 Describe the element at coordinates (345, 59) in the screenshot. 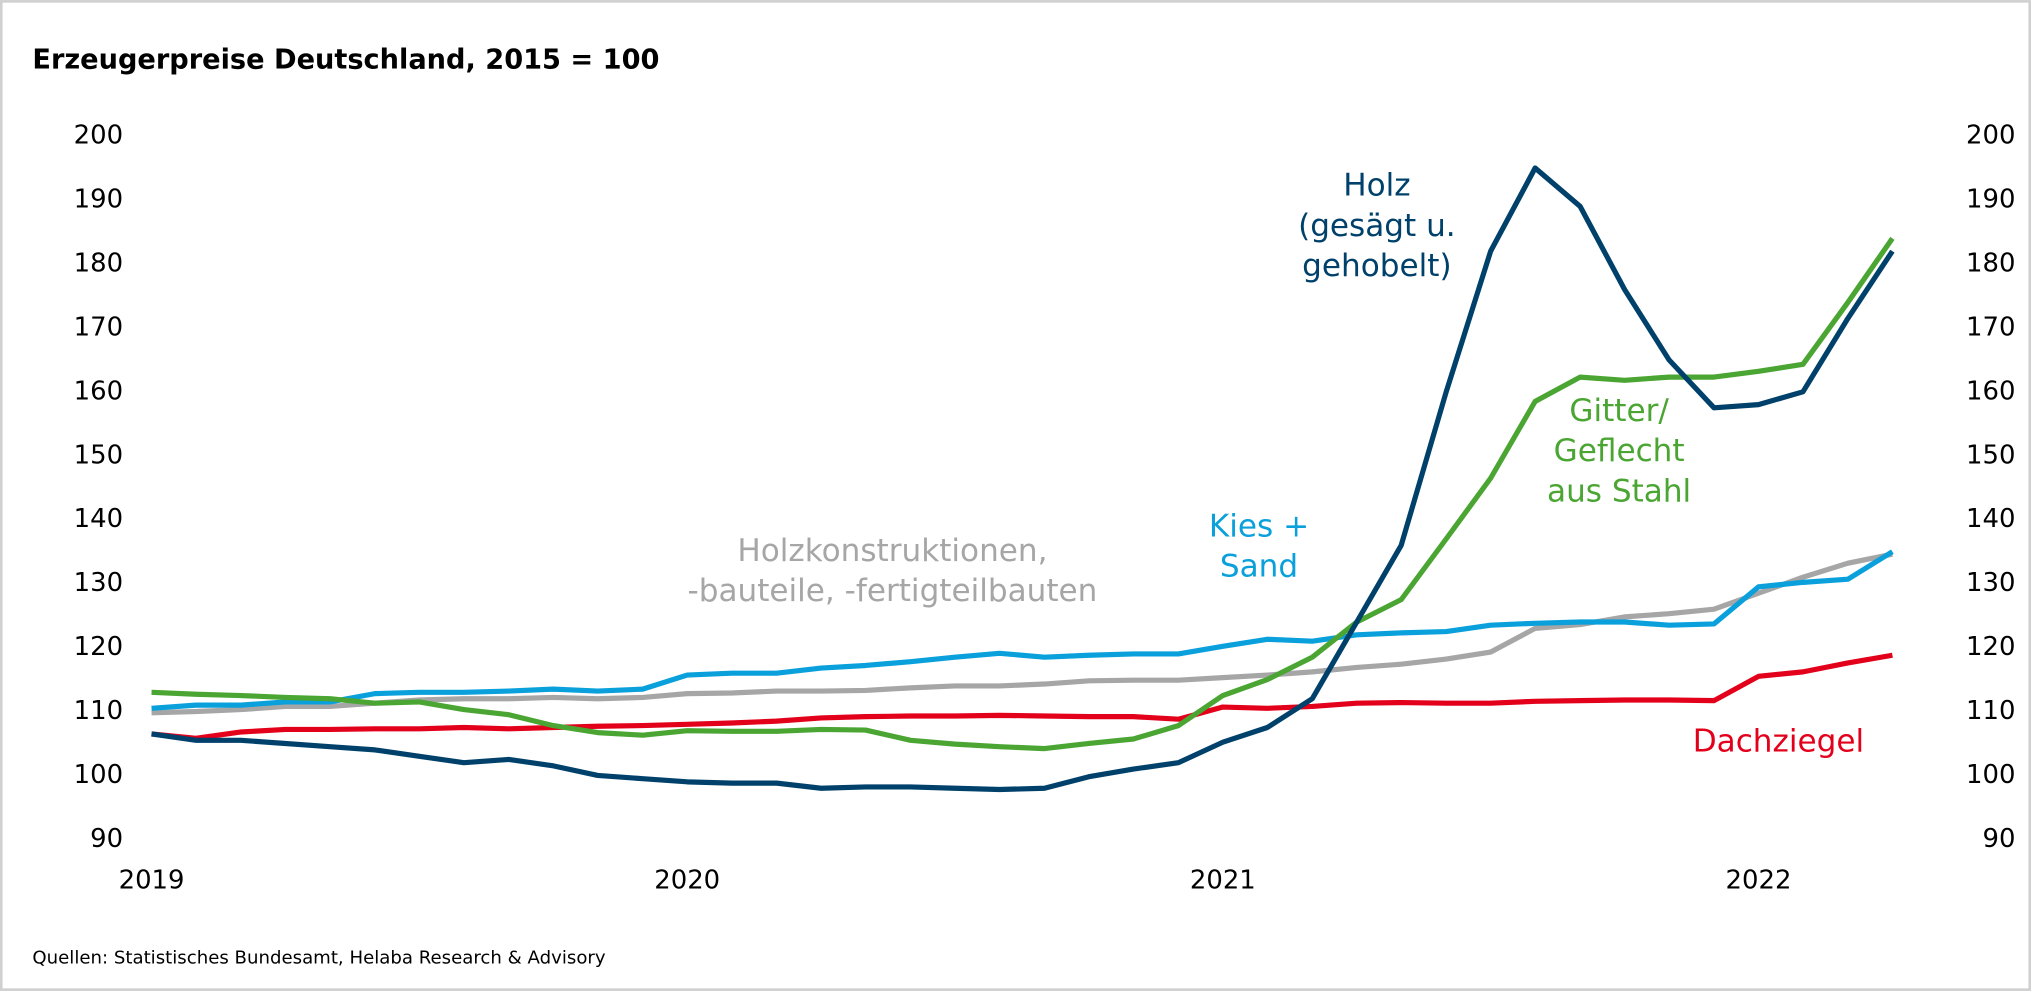

I see `chart-title: Erzeugerpreise Deutschland, 2015 = 100` at that location.